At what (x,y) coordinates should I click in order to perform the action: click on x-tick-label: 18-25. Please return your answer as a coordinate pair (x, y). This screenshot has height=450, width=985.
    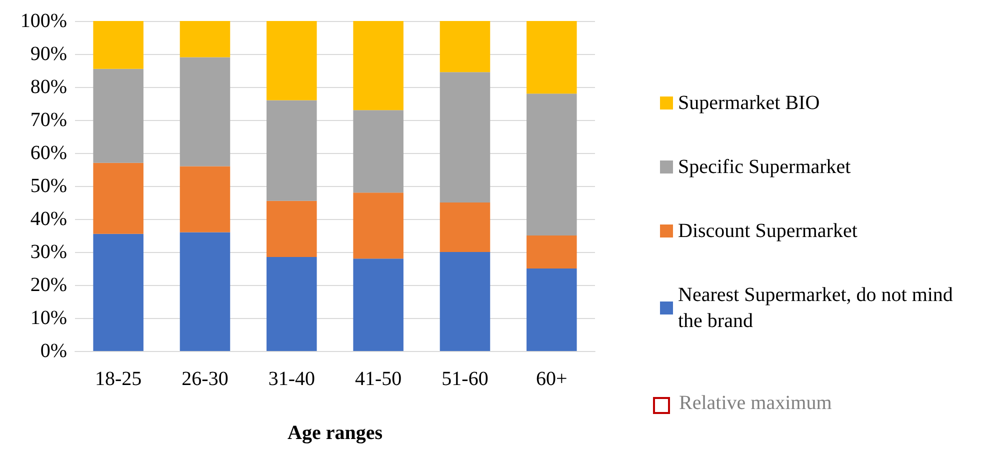
    Looking at the image, I should click on (118, 379).